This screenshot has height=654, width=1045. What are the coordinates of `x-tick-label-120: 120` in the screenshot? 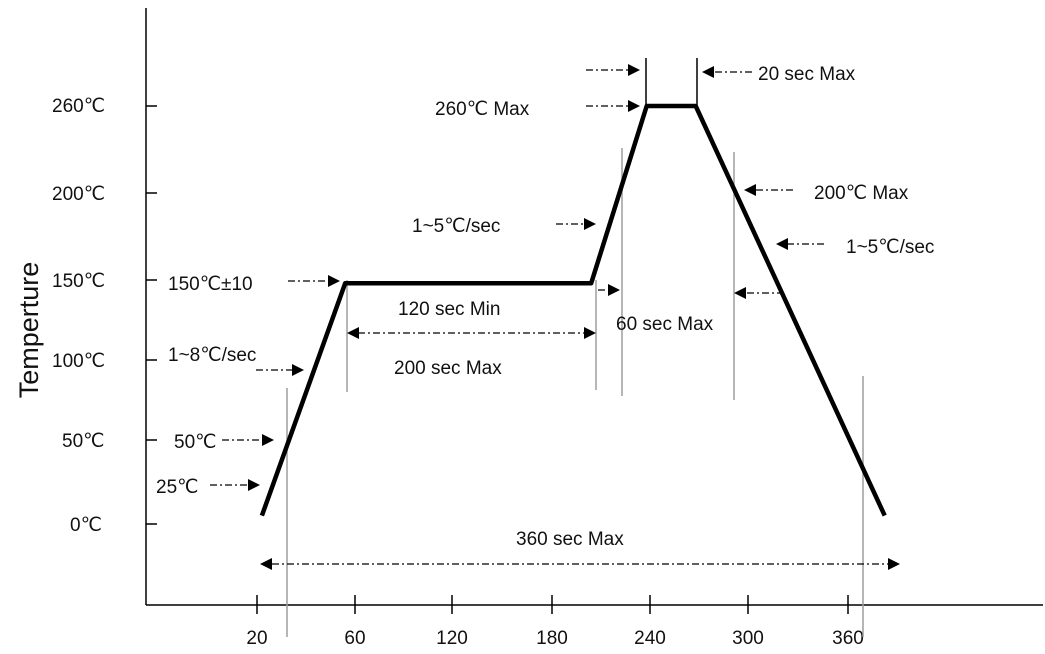 It's located at (452, 638).